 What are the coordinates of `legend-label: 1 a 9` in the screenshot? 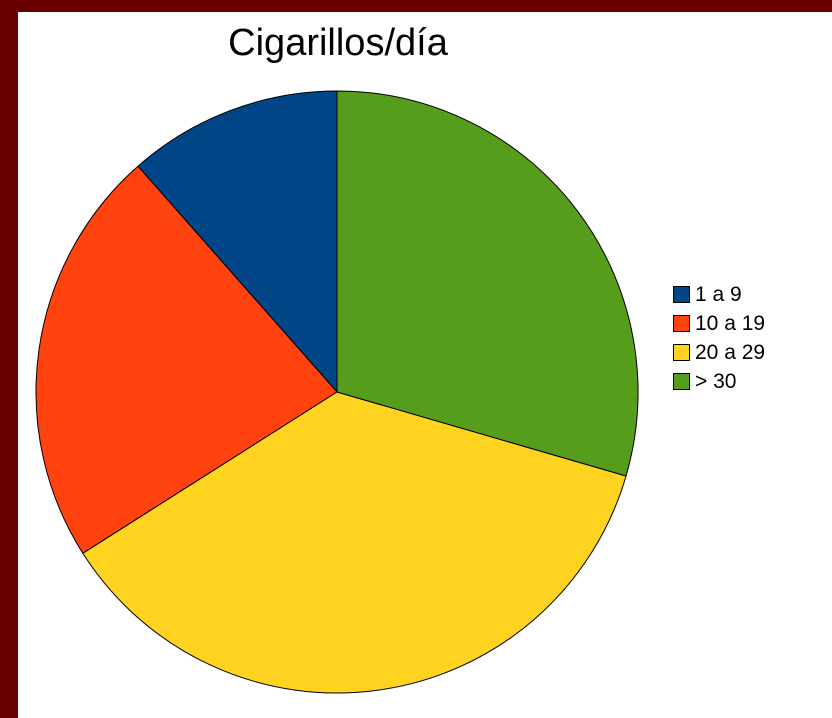 It's located at (718, 294).